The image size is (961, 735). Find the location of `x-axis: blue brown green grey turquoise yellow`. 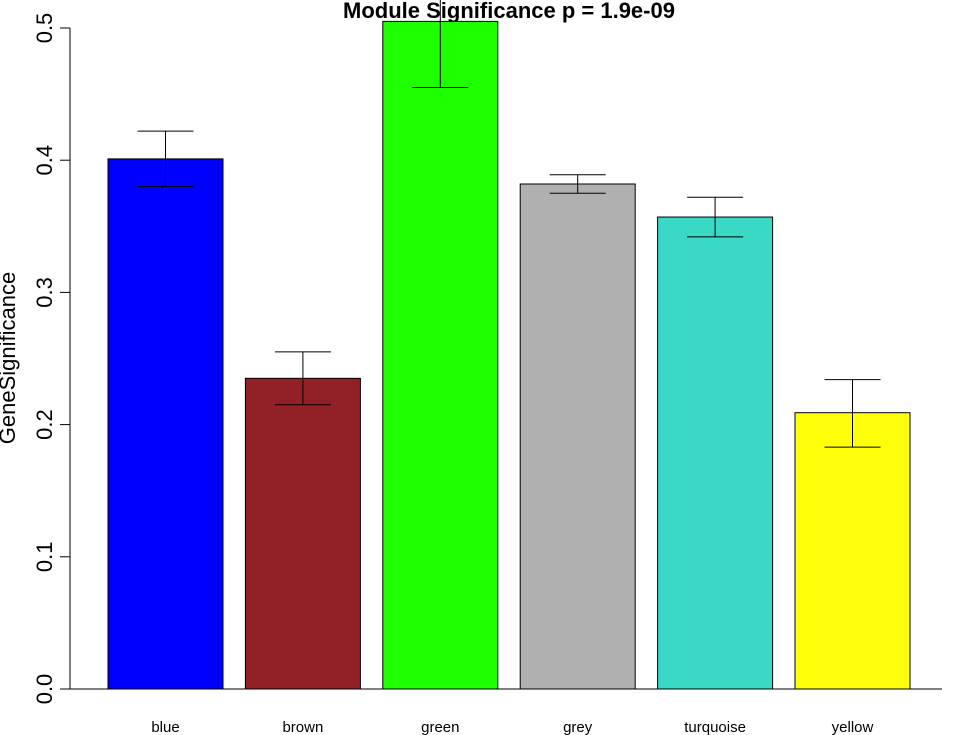

x-axis: blue brown green grey turquoise yellow is located at coordinates (506, 711).